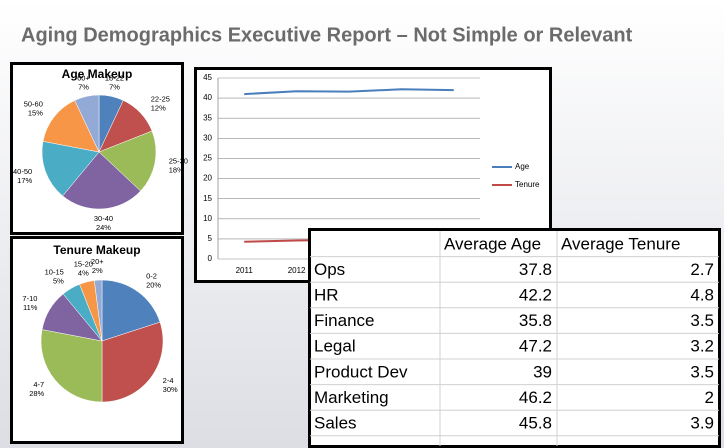 The width and height of the screenshot is (724, 448). What do you see at coordinates (97, 270) in the screenshot?
I see `pie-value-label: 2%` at bounding box center [97, 270].